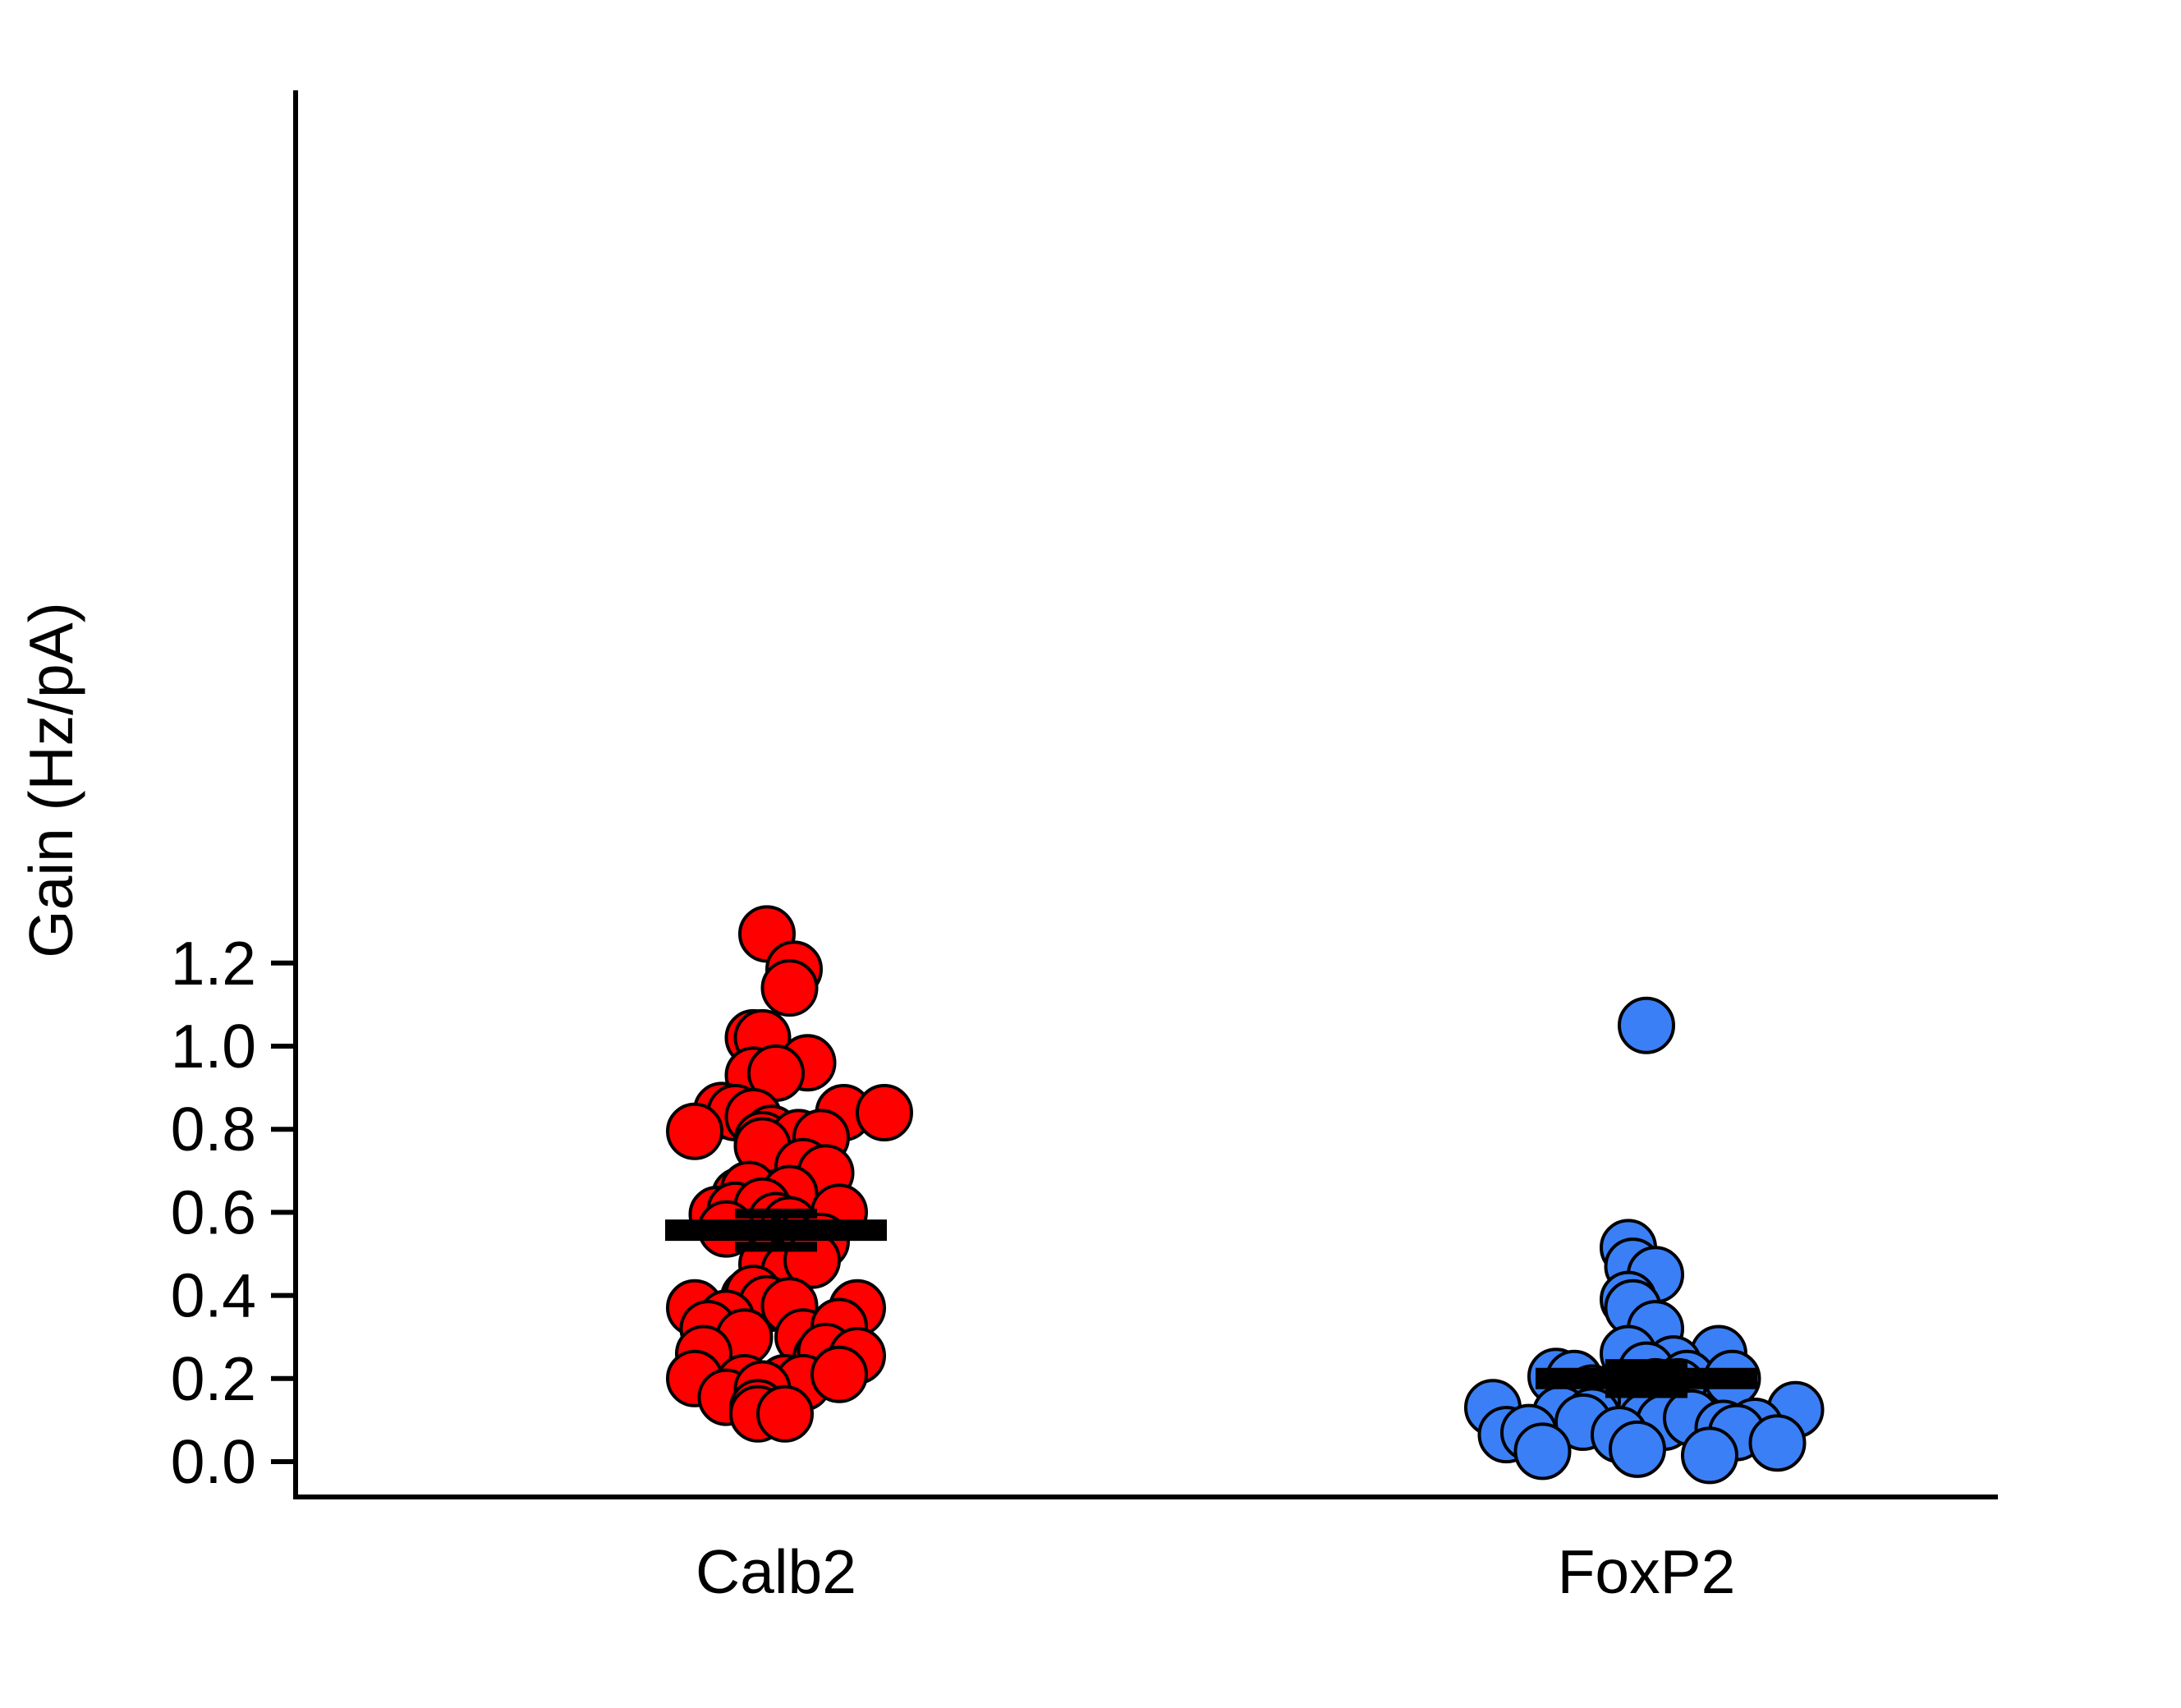  Describe the element at coordinates (213, 1046) in the screenshot. I see `y-tick-label: 1.0` at that location.